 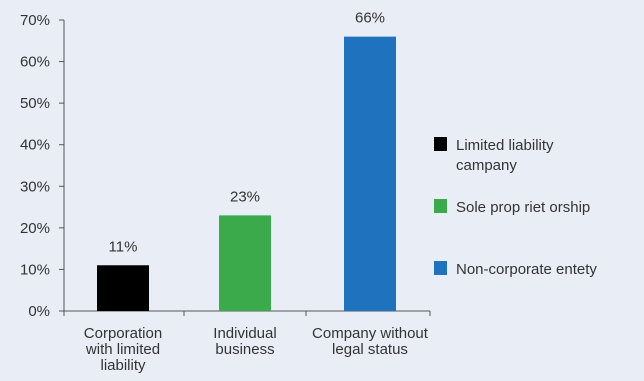 I want to click on legend-label: Limited liability campany, so click(x=505, y=155).